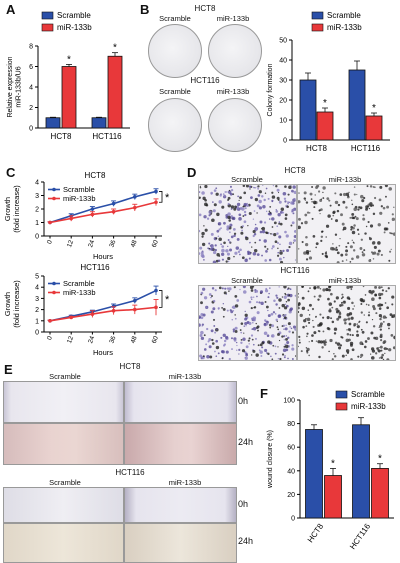 This screenshot has width=400, height=563. What do you see at coordinates (31, 108) in the screenshot?
I see `y-tick-label: 2` at bounding box center [31, 108].